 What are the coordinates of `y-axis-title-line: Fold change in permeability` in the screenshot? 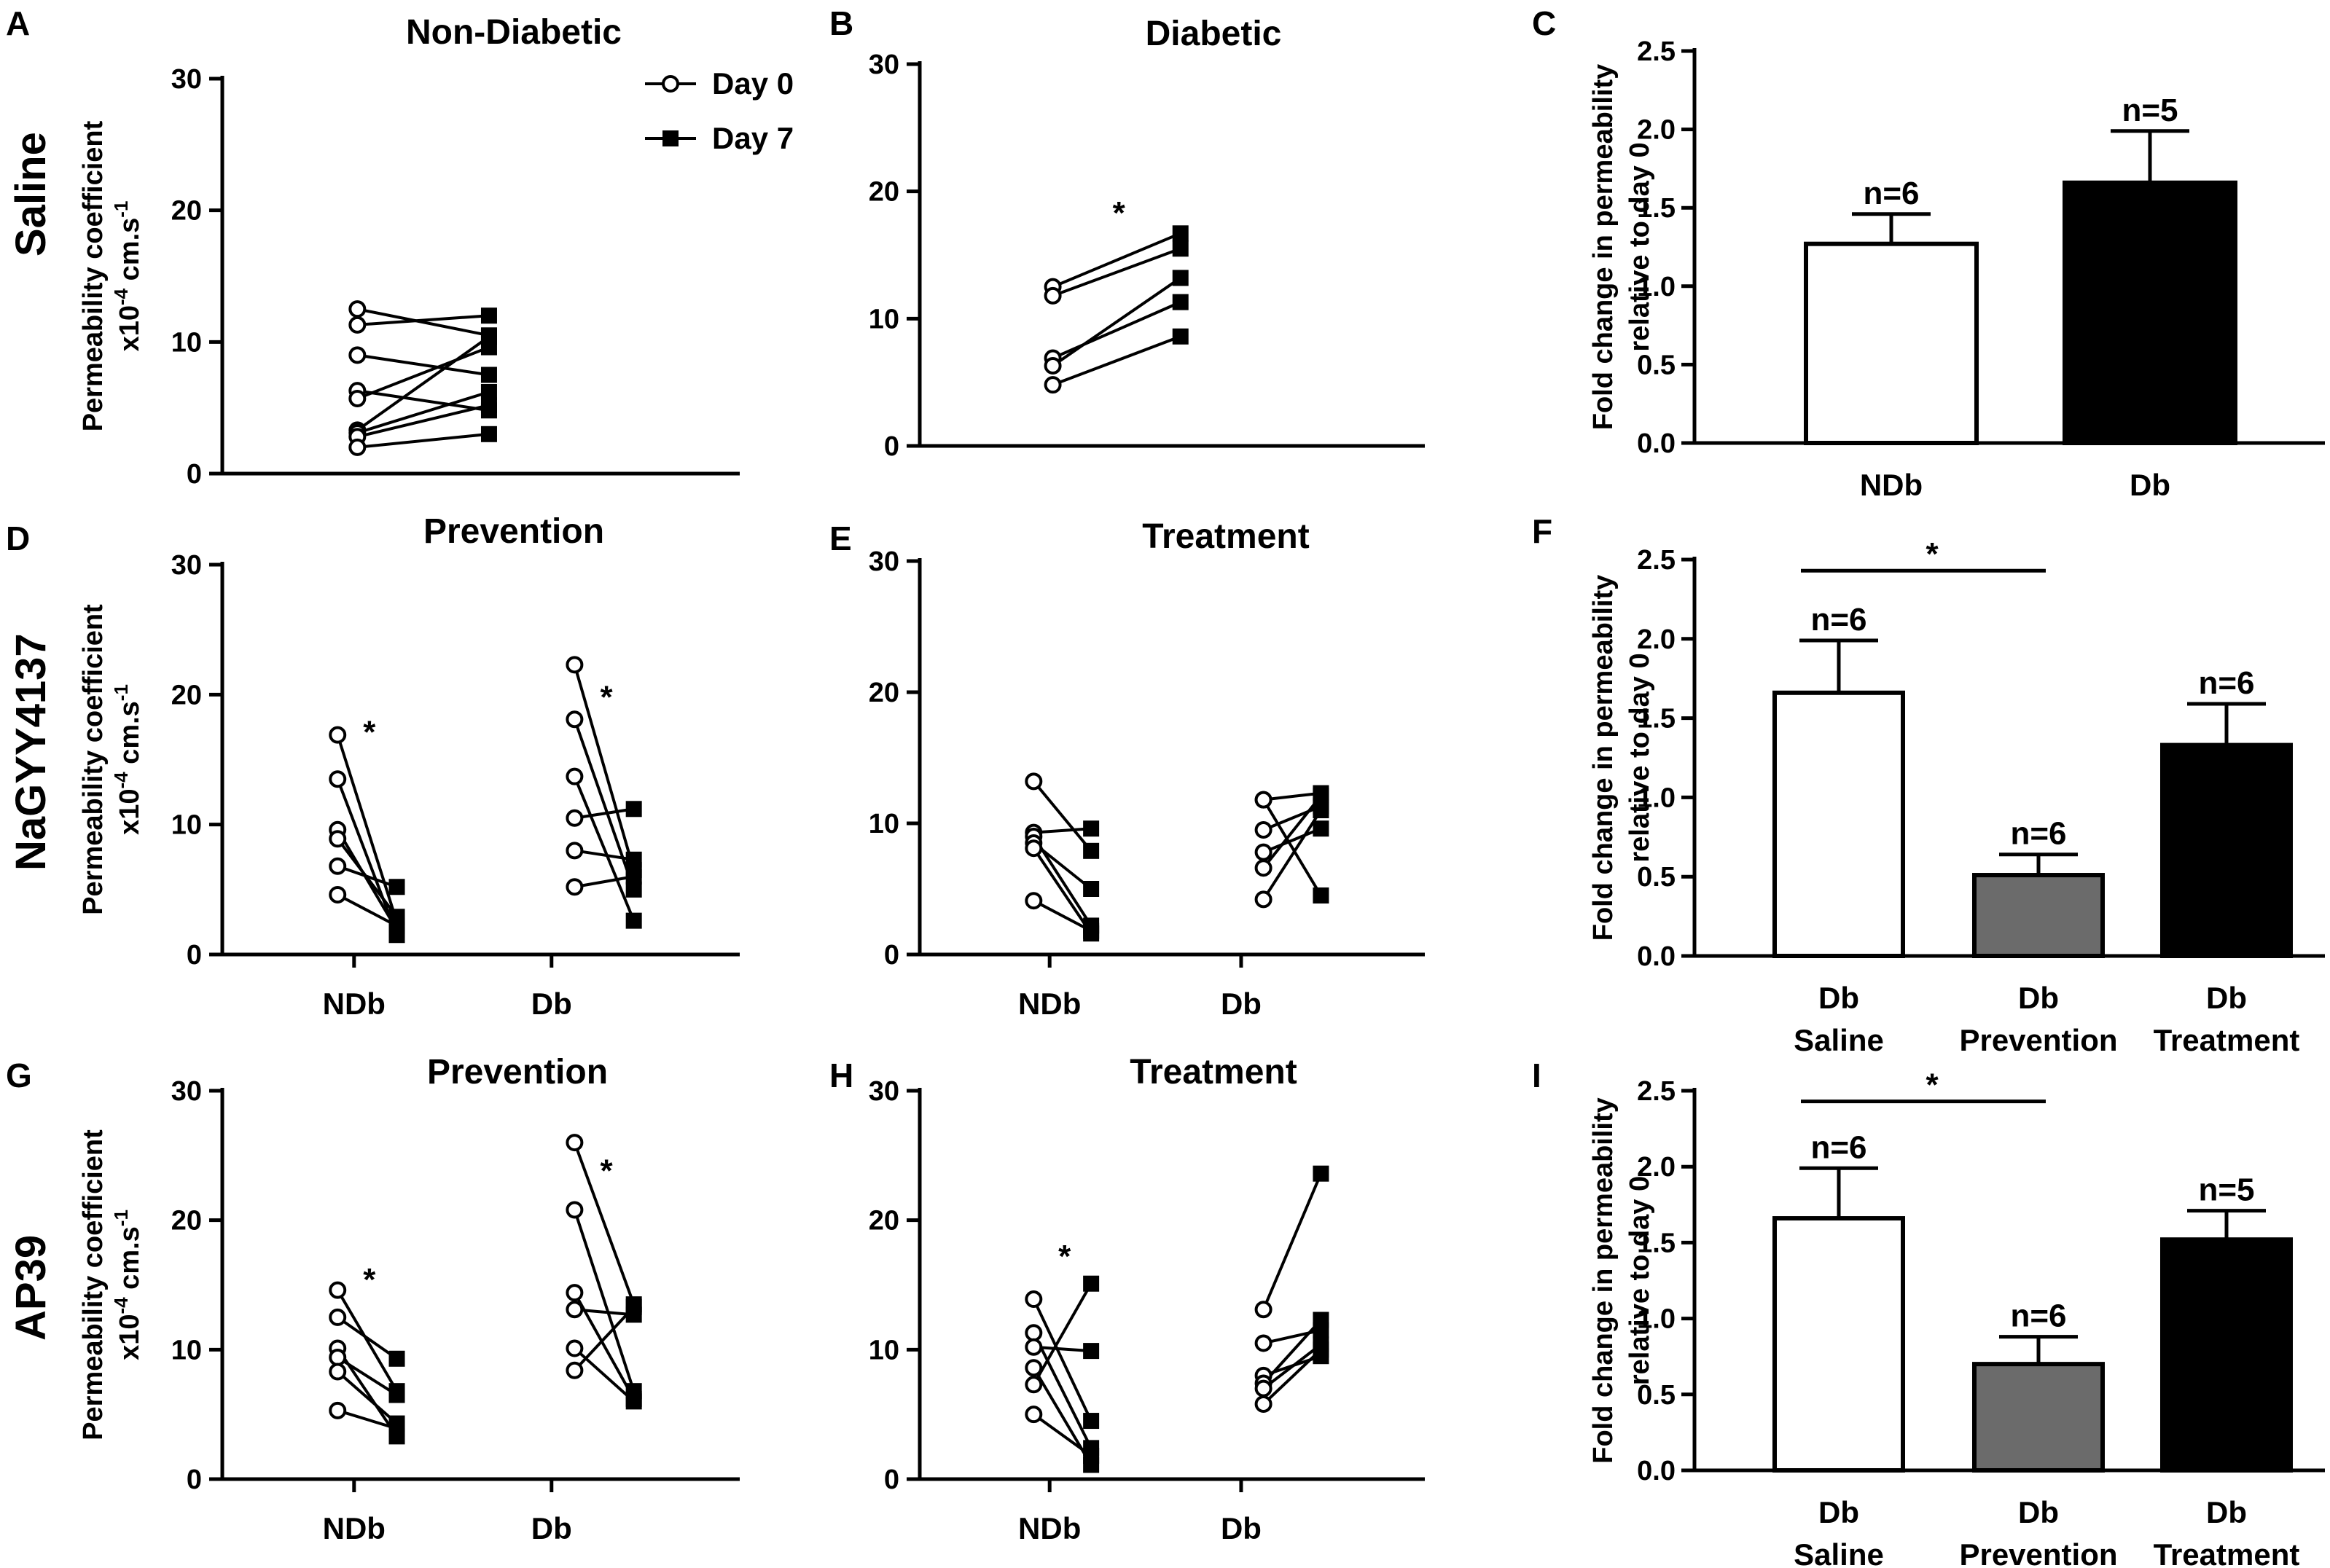 It's located at (1603, 1280).